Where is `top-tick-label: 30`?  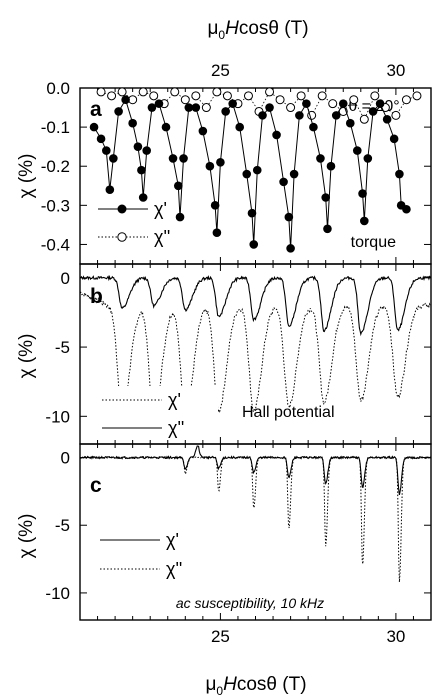
top-tick-label: 30 is located at coordinates (395, 70).